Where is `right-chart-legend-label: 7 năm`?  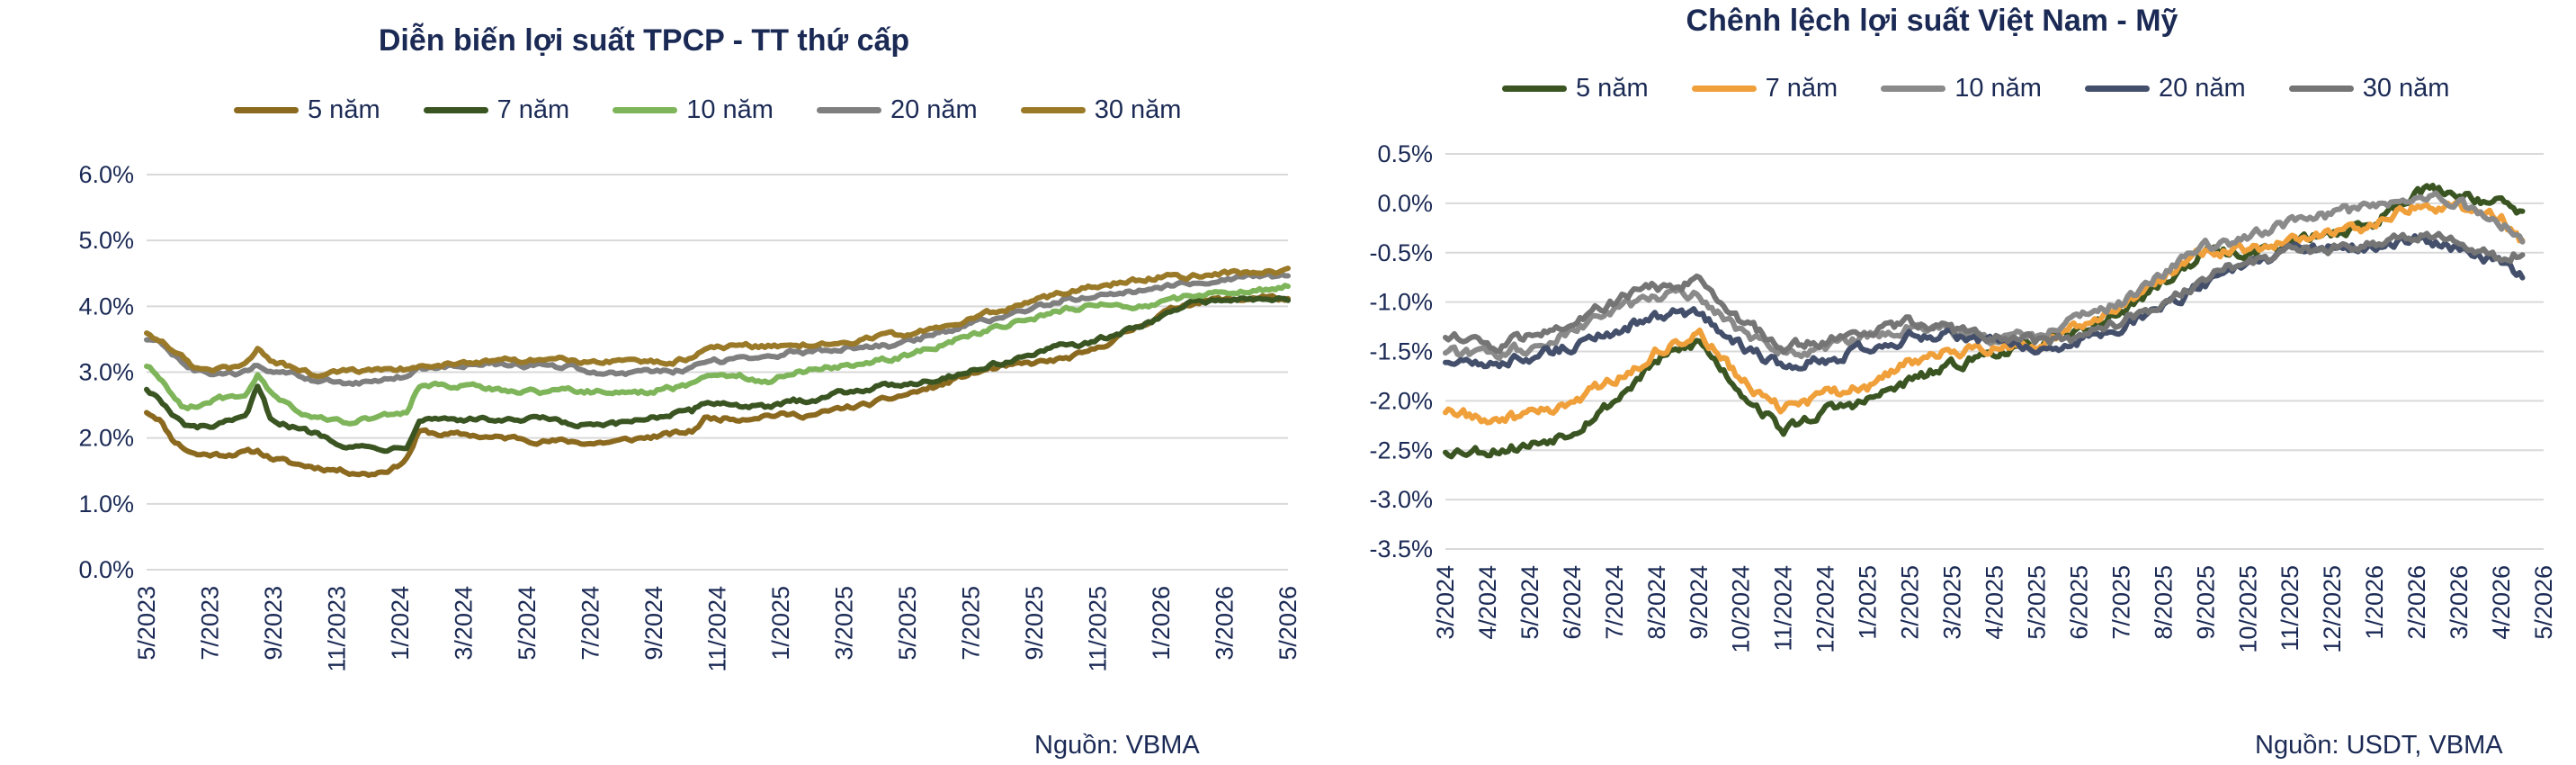
right-chart-legend-label: 7 năm is located at coordinates (1801, 89).